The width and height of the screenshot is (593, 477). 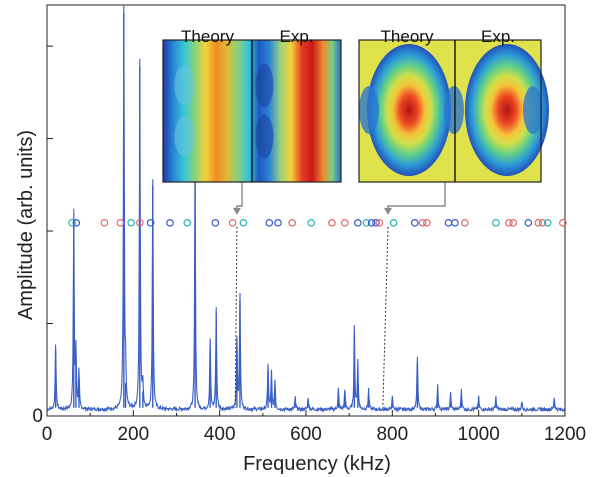 What do you see at coordinates (407, 36) in the screenshot?
I see `inset-2-left-label: Theory` at bounding box center [407, 36].